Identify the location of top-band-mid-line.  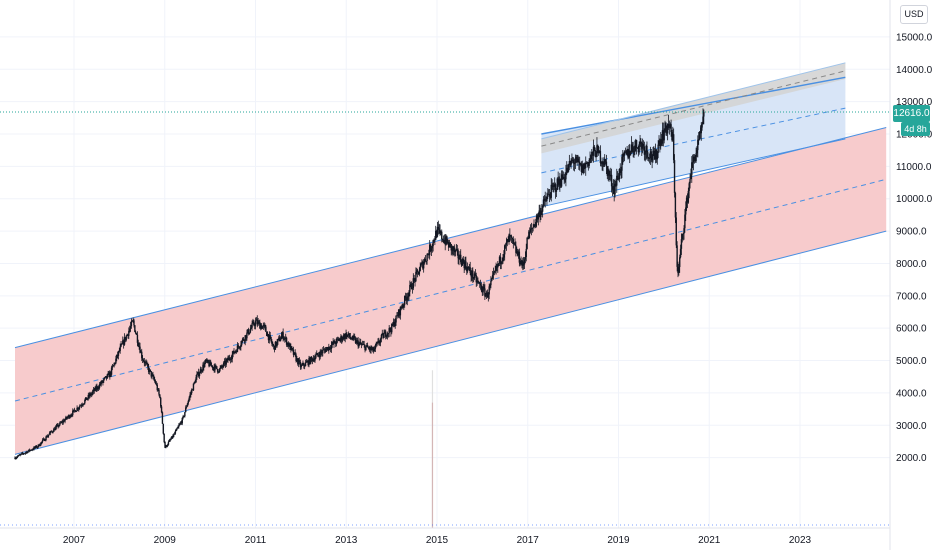
(693, 108).